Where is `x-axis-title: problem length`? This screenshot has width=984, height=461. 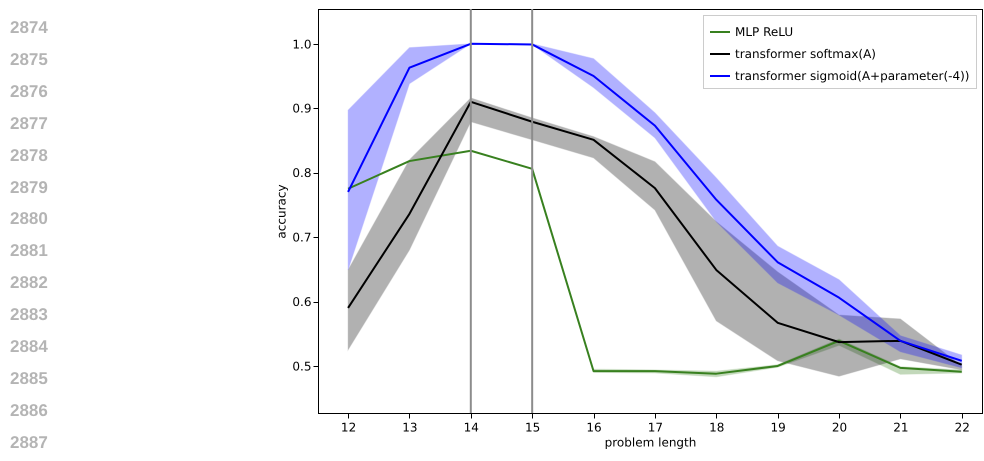
x-axis-title: problem length is located at coordinates (650, 443).